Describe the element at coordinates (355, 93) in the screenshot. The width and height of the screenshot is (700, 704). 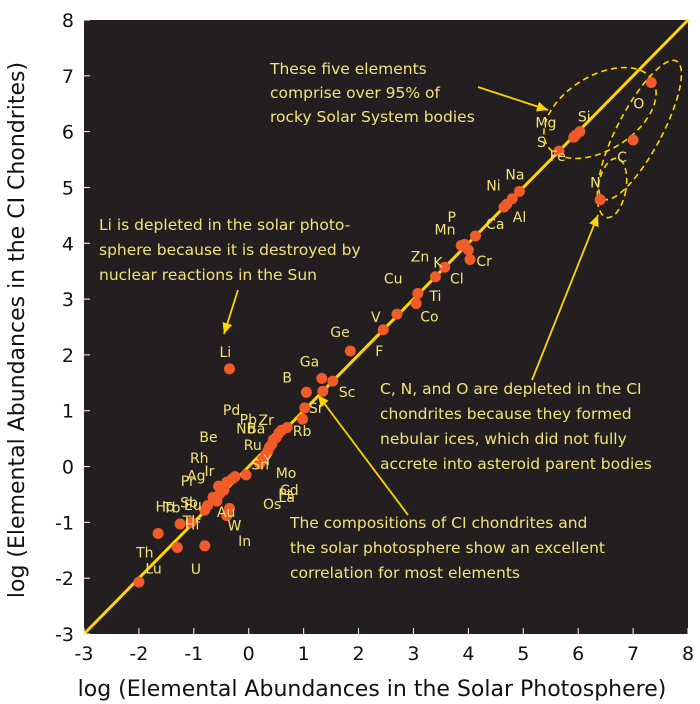
I see `annotation-line: comprise over 95% of` at that location.